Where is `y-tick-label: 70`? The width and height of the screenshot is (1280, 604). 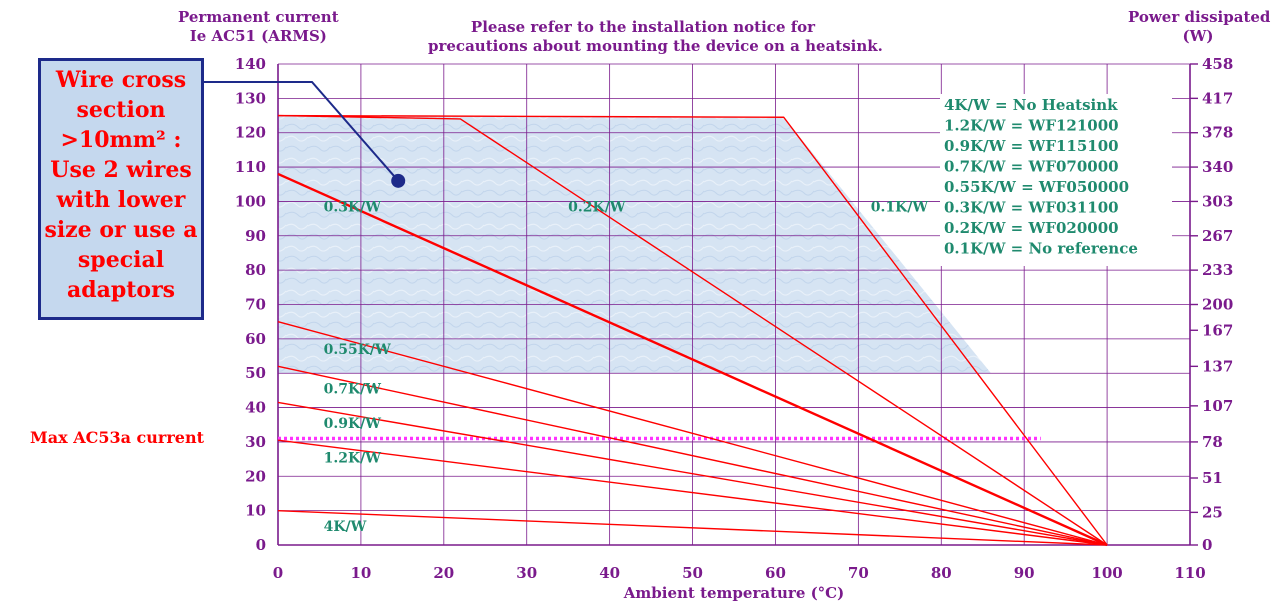
y-tick-label: 70 is located at coordinates (255, 305).